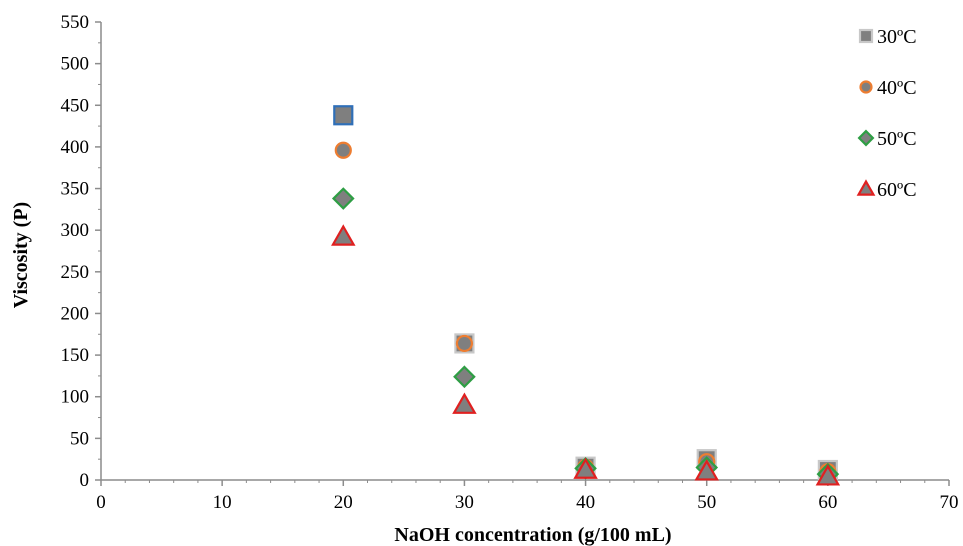  Describe the element at coordinates (827, 502) in the screenshot. I see `x-tick-label: 60` at that location.